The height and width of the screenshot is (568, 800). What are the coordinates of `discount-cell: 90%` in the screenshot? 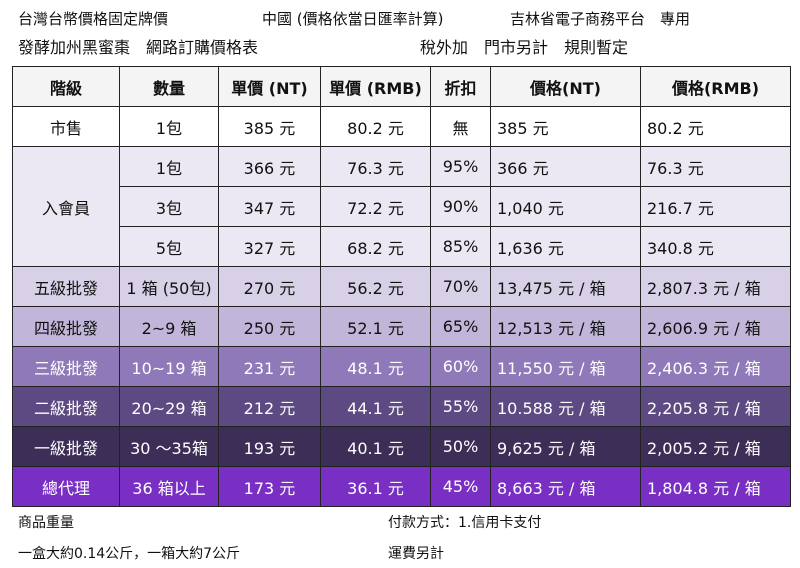 It's located at (461, 207).